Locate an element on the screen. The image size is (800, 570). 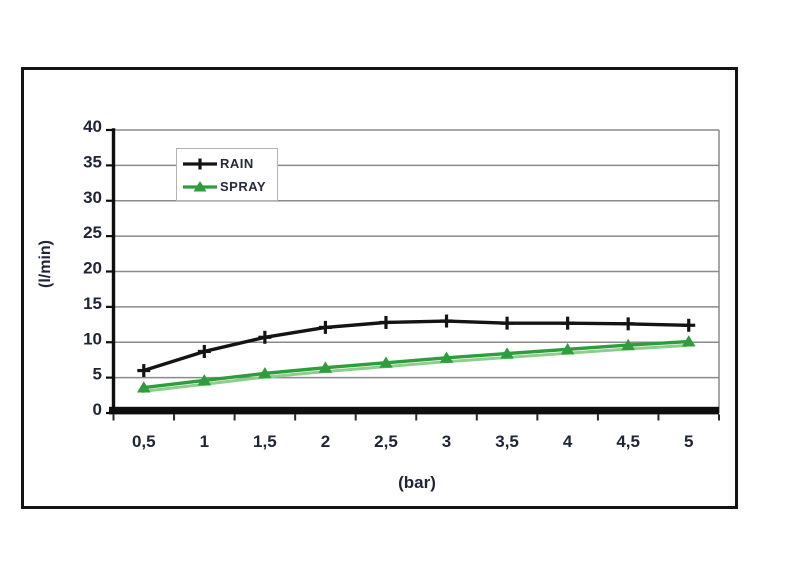
x-tick-label: 3,5 is located at coordinates (507, 441).